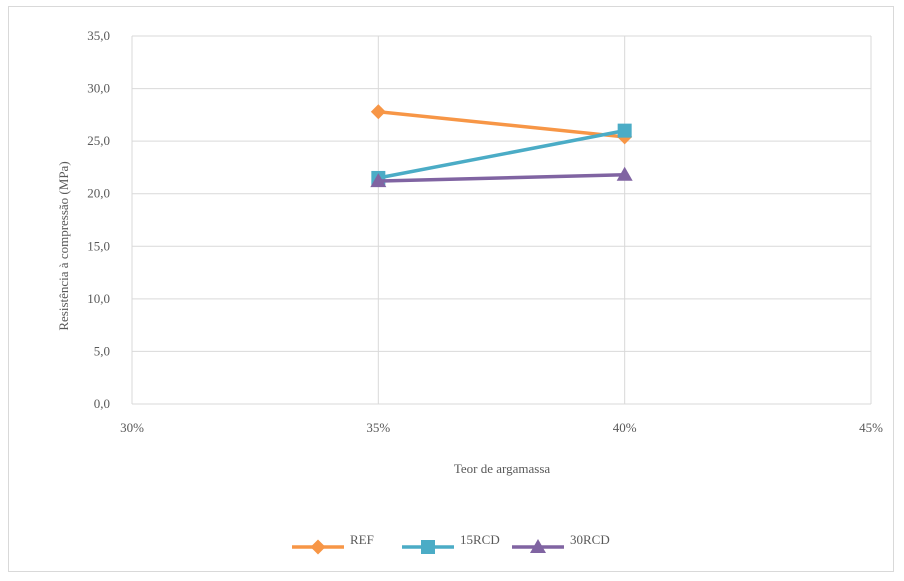 The width and height of the screenshot is (904, 581). Describe the element at coordinates (624, 130) in the screenshot. I see `data-point-15rcd` at that location.